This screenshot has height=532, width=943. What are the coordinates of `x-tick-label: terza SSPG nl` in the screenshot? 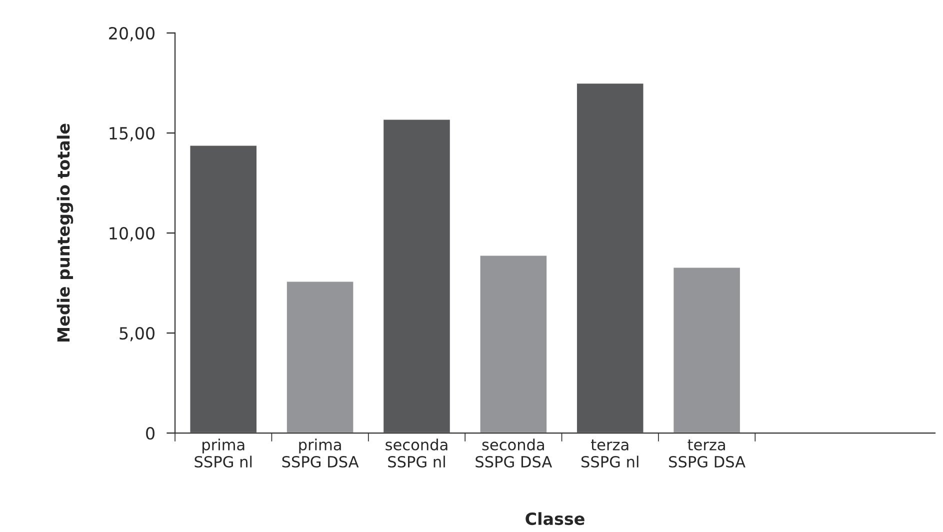 It's located at (610, 453).